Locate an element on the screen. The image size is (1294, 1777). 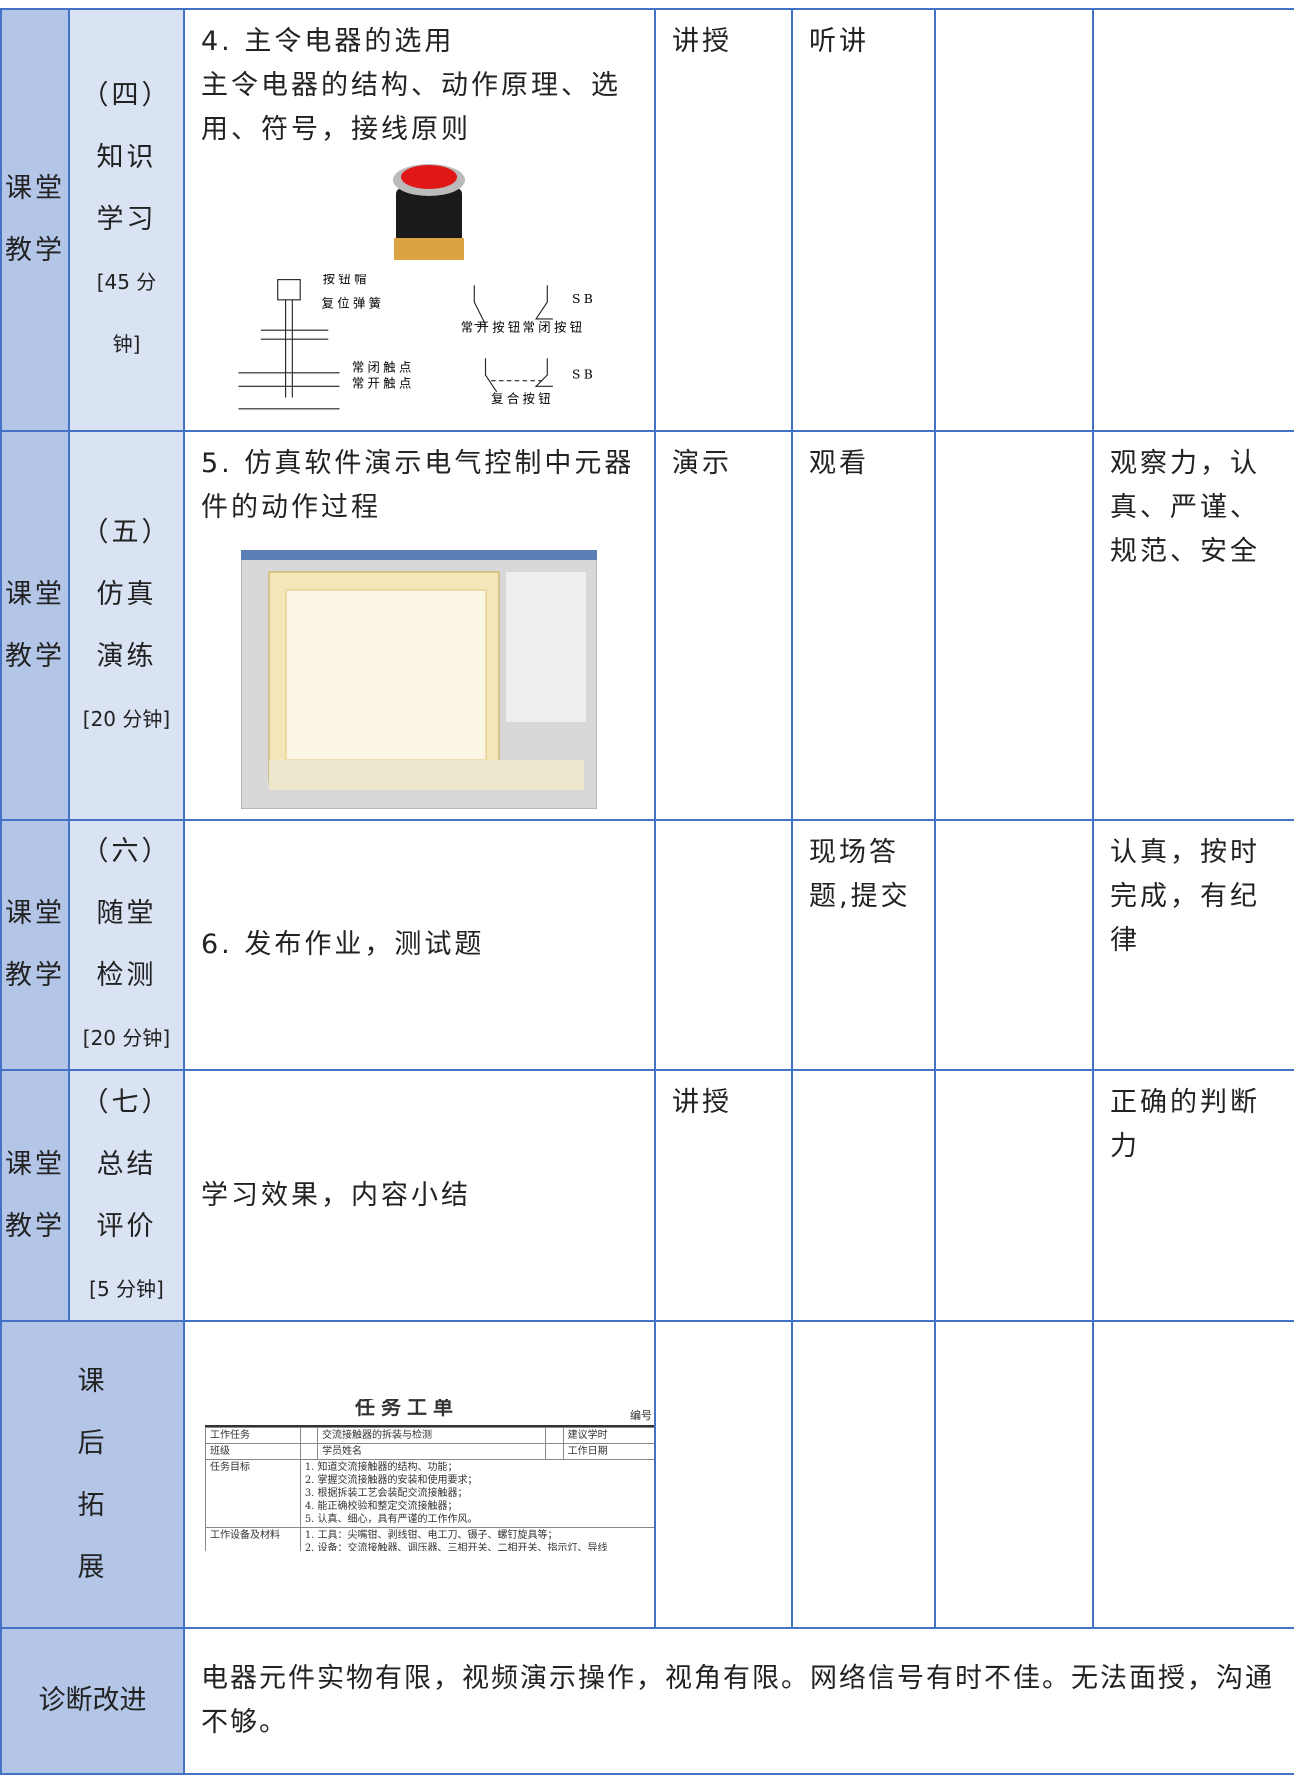
worksheet-number: 编号 is located at coordinates (641, 1415).